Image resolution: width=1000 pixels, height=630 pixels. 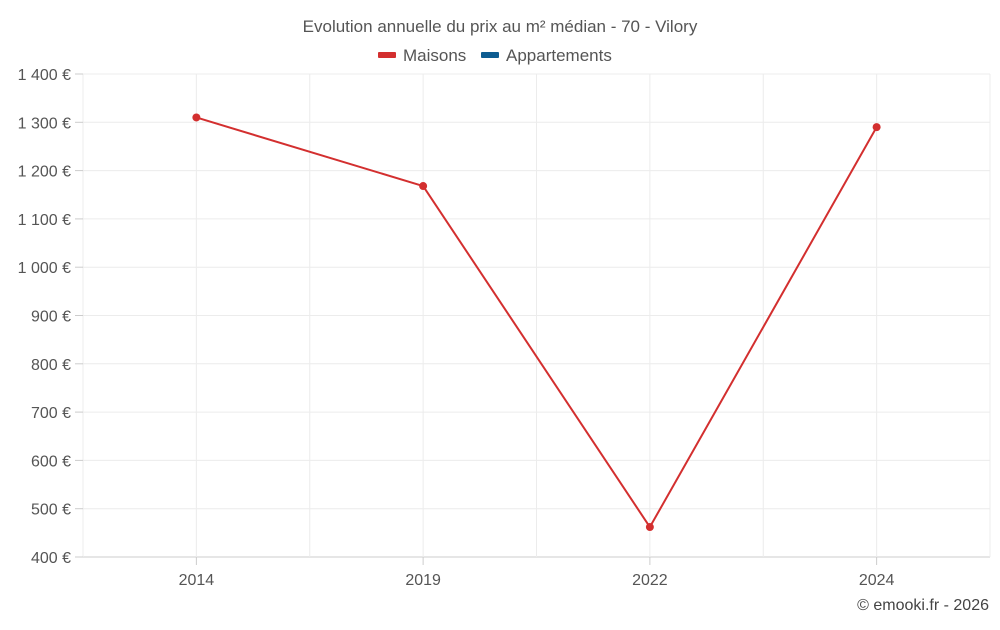 I want to click on legend: Maisons Appartements, so click(x=495, y=55).